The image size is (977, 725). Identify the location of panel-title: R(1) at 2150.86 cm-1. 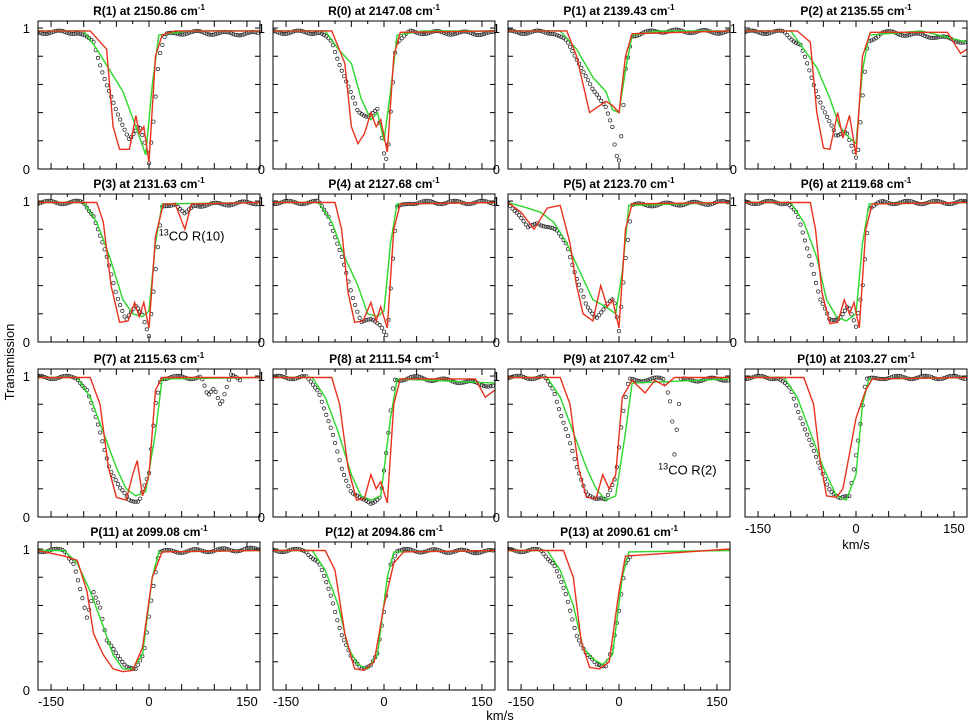
(149, 10).